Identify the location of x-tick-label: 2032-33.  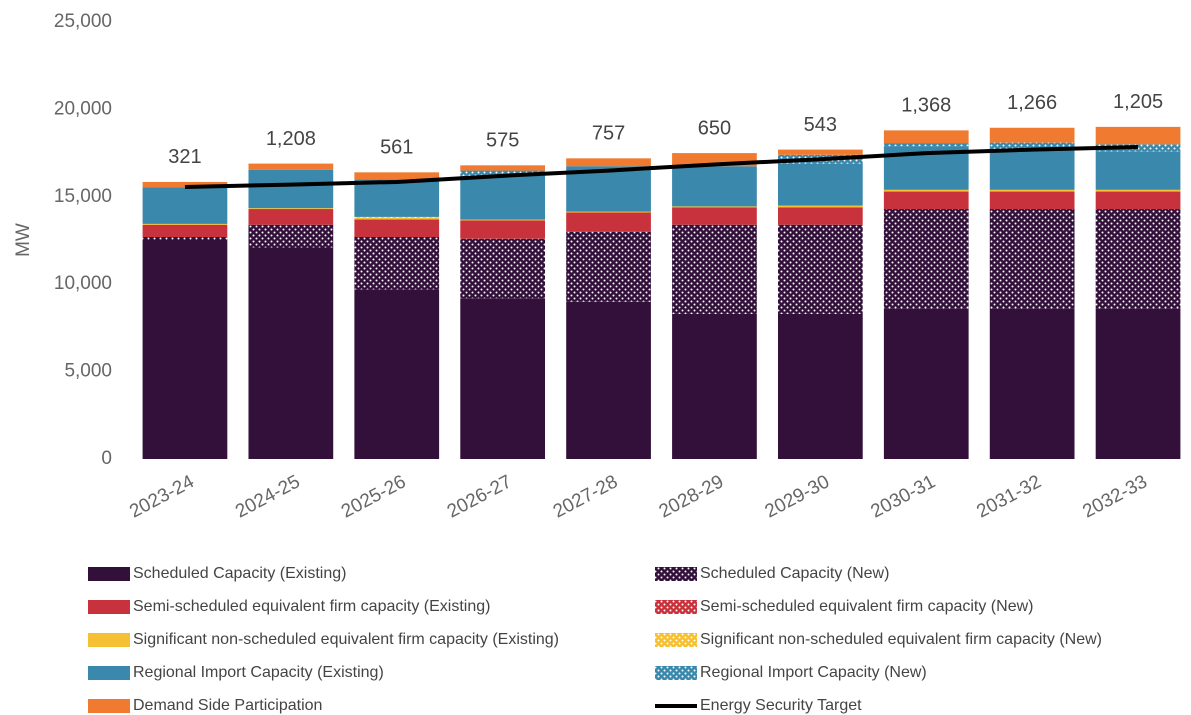
(1114, 496).